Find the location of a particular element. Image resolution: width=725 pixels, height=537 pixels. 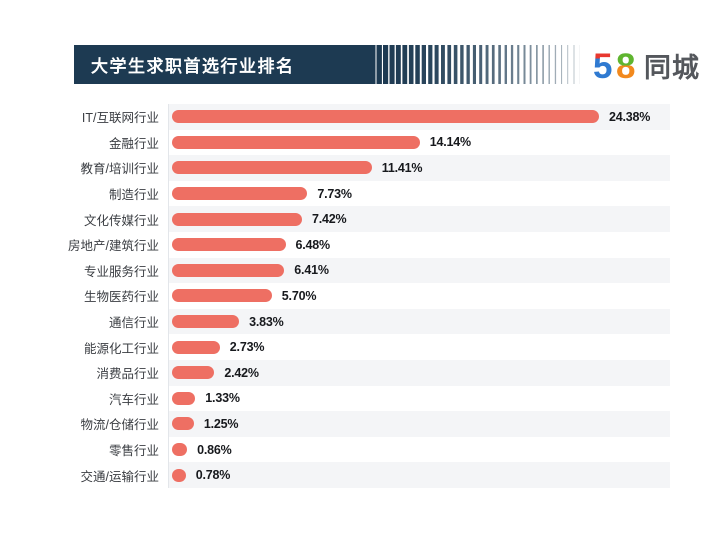

category-label: 房地产/建筑行业 is located at coordinates (113, 246).